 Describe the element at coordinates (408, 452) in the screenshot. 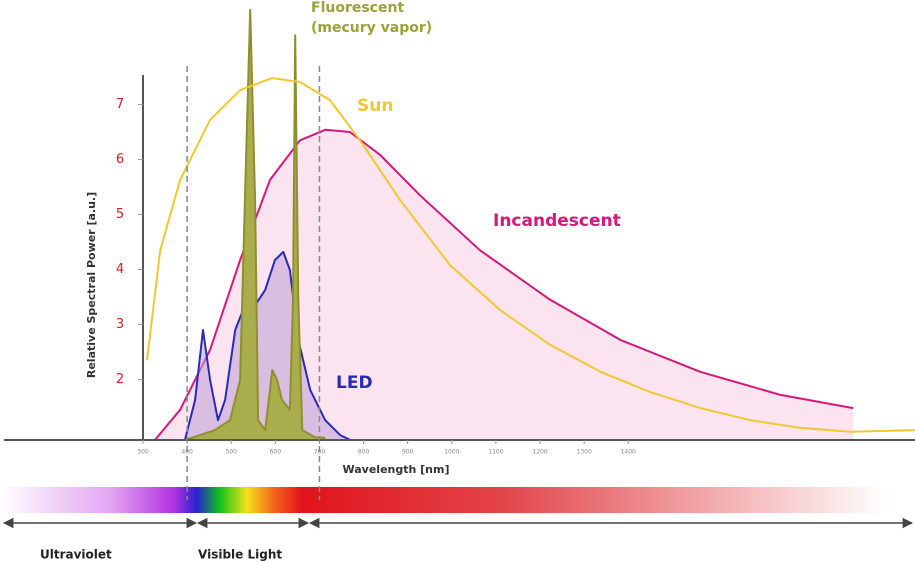

I see `x-tick-label: 900` at that location.